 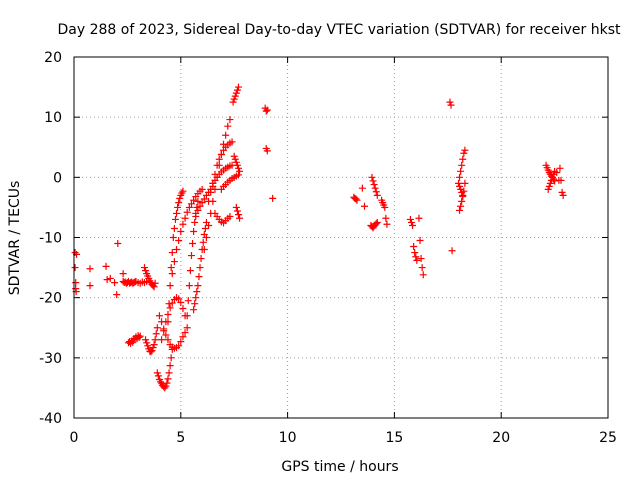 What do you see at coordinates (74, 438) in the screenshot?
I see `x-tick-label: 0` at bounding box center [74, 438].